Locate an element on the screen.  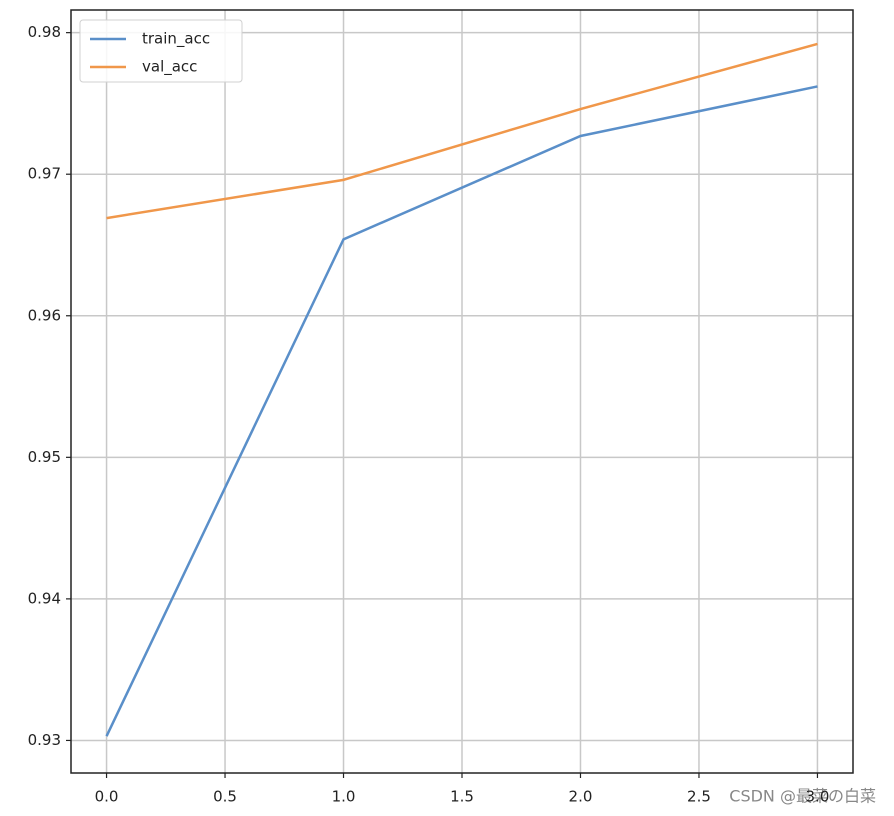
x-tick-label: 0.0 is located at coordinates (107, 797).